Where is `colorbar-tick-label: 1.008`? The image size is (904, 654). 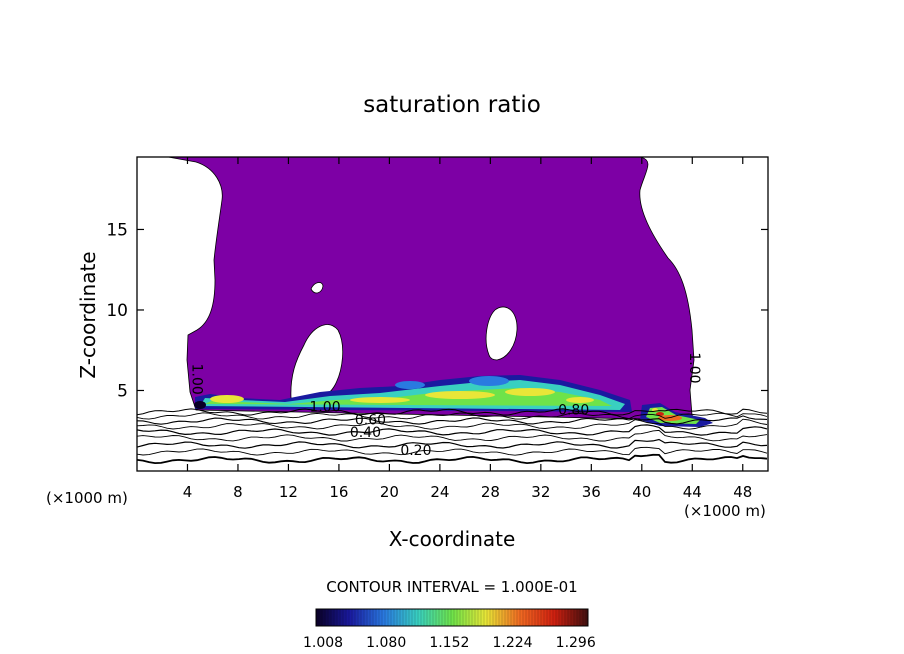
colorbar-tick-label: 1.008 is located at coordinates (323, 643).